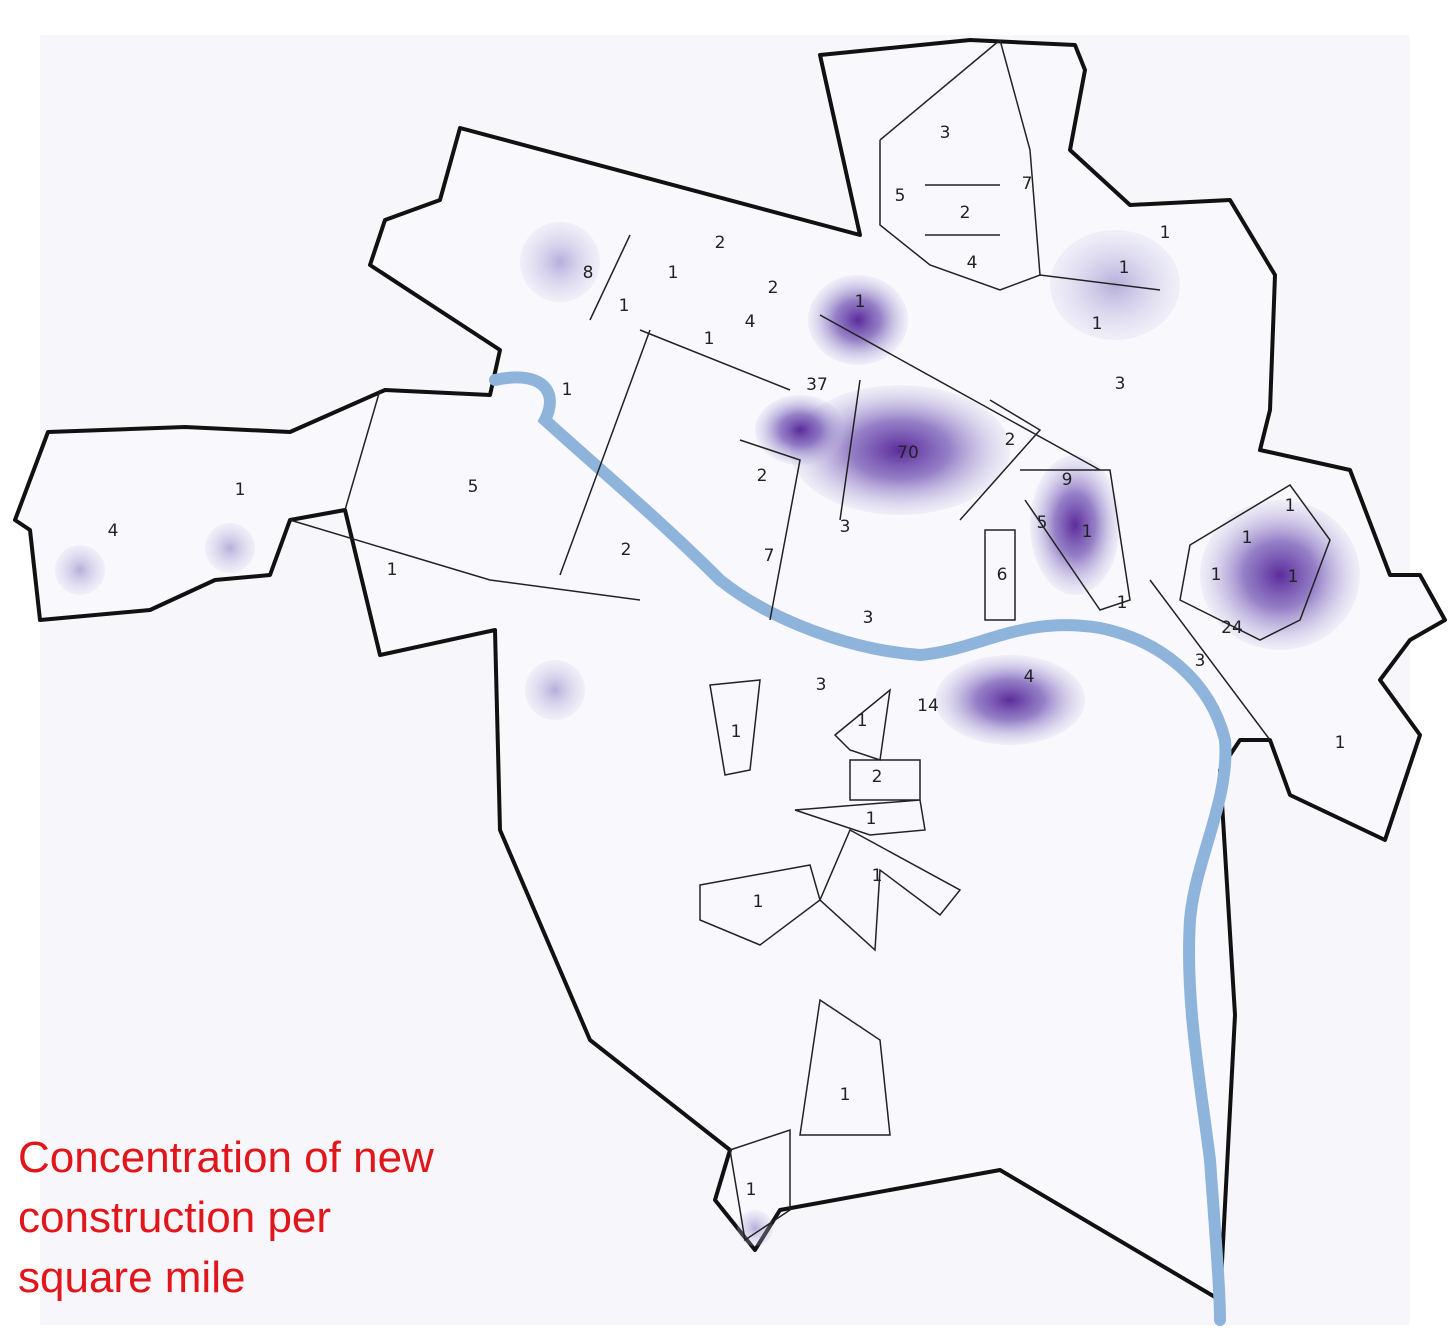 This screenshot has height=1344, width=1451. Describe the element at coordinates (1067, 480) in the screenshot. I see `district-count: 9` at that location.